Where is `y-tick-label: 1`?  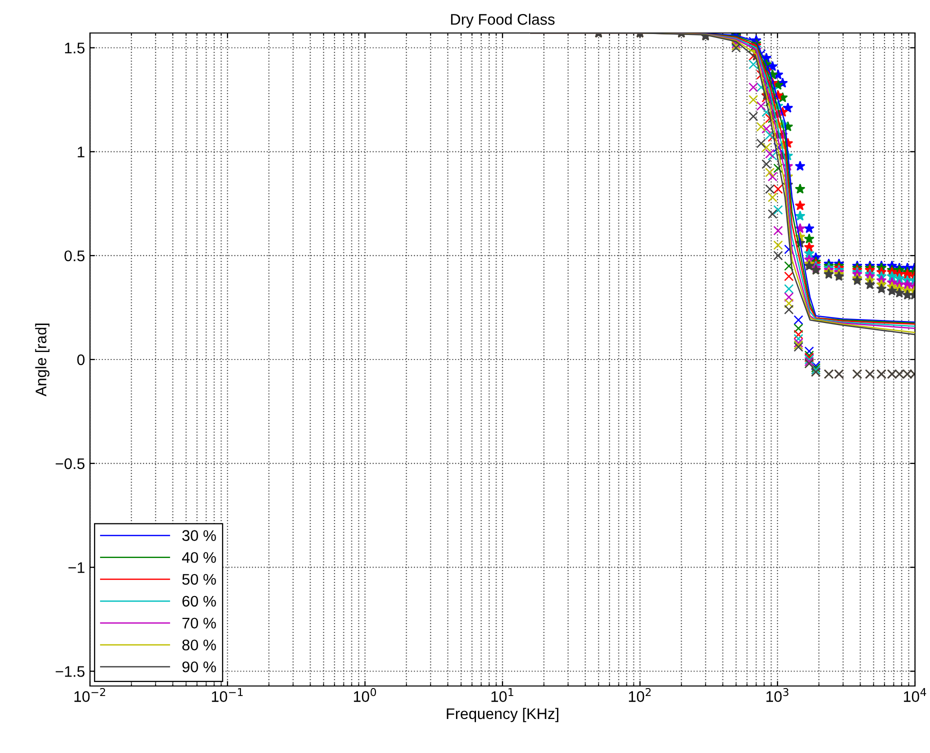 y-tick-label: 1 is located at coordinates (81, 152).